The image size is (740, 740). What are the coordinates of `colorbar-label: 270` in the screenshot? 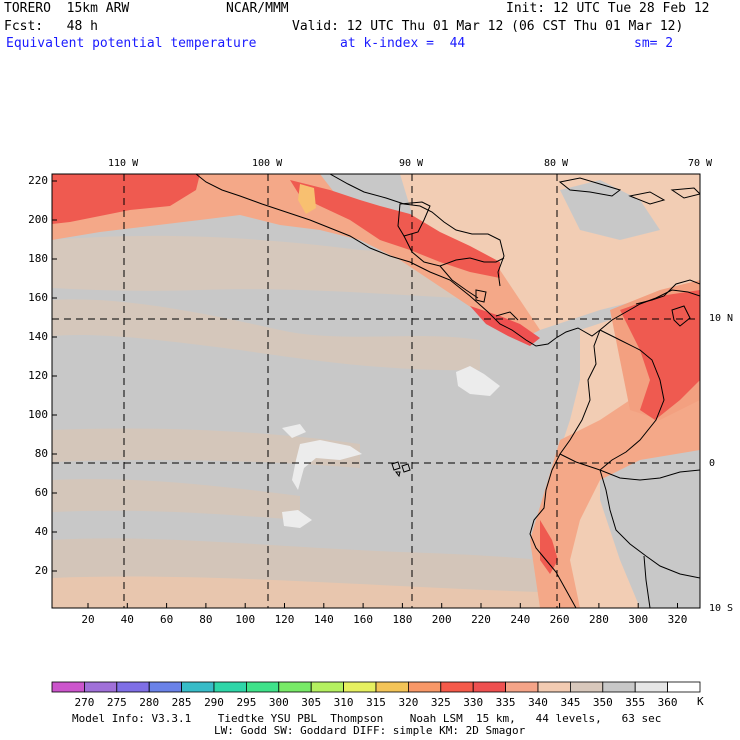 It's located at (84, 702).